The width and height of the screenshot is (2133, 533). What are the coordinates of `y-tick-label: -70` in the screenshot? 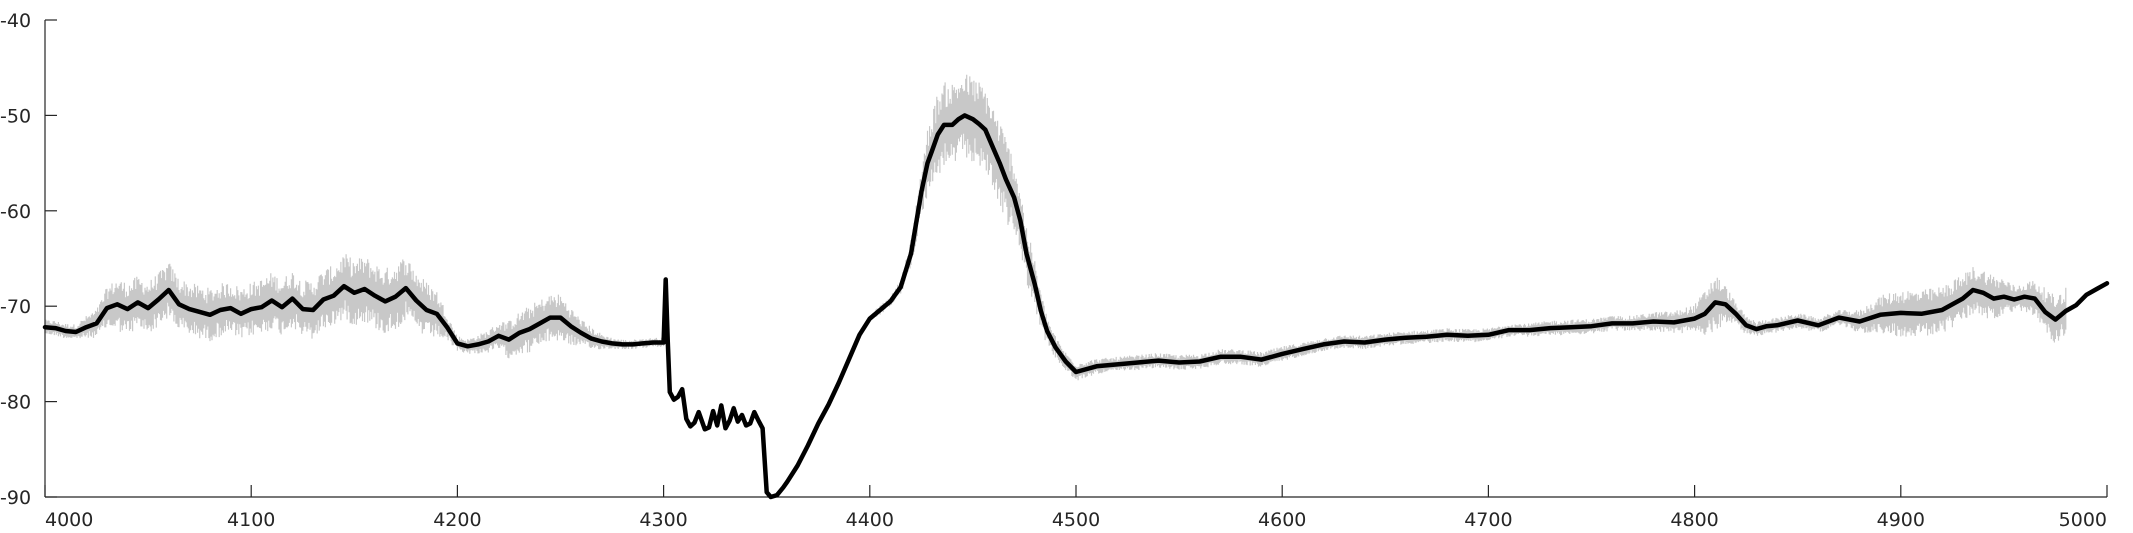 It's located at (15, 307).